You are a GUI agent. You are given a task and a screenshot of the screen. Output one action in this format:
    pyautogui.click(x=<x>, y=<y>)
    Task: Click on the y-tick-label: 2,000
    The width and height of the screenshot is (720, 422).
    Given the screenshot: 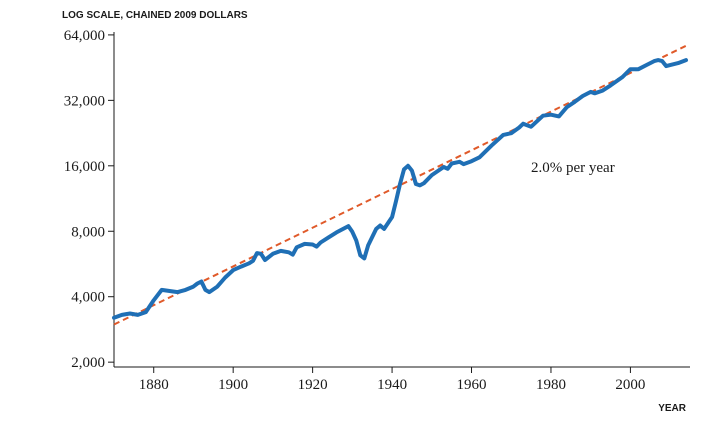 What is the action you would take?
    pyautogui.click(x=88, y=363)
    